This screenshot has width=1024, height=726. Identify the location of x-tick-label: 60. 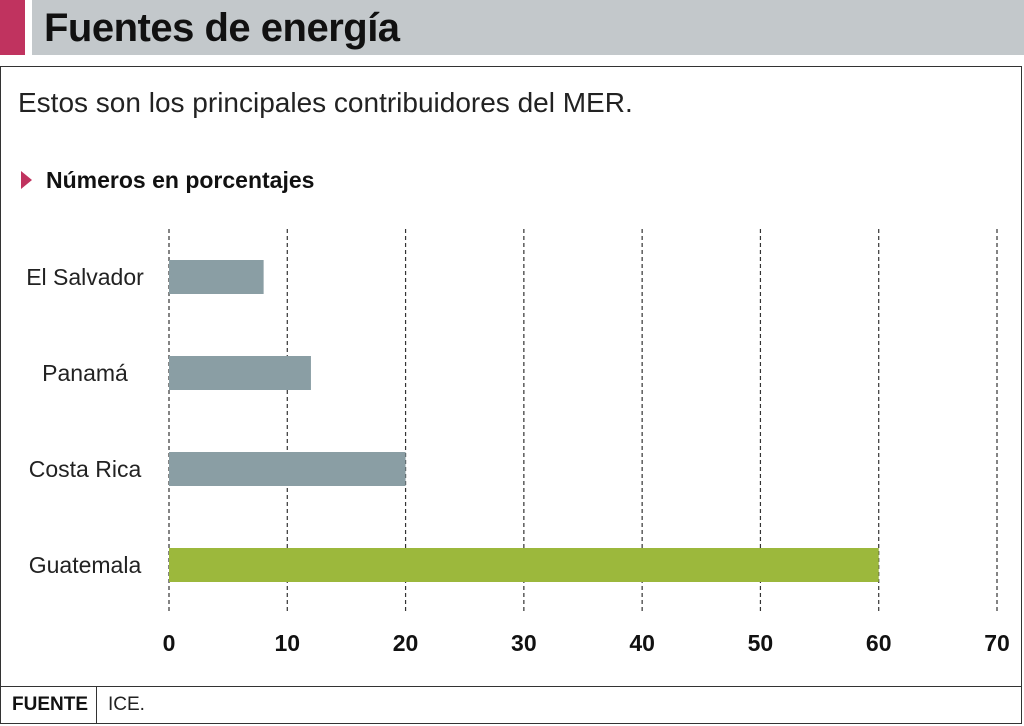
(879, 643).